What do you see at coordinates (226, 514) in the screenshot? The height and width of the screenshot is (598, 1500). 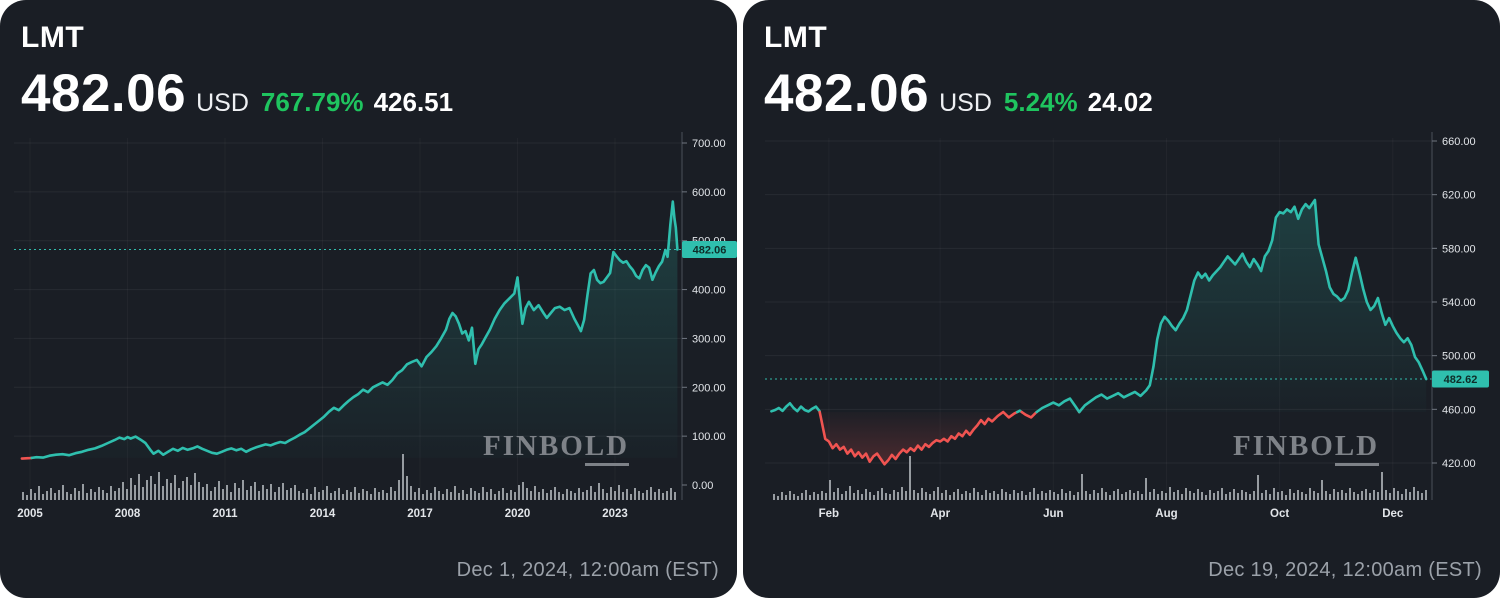 I see `x-tick-label: 2011` at bounding box center [226, 514].